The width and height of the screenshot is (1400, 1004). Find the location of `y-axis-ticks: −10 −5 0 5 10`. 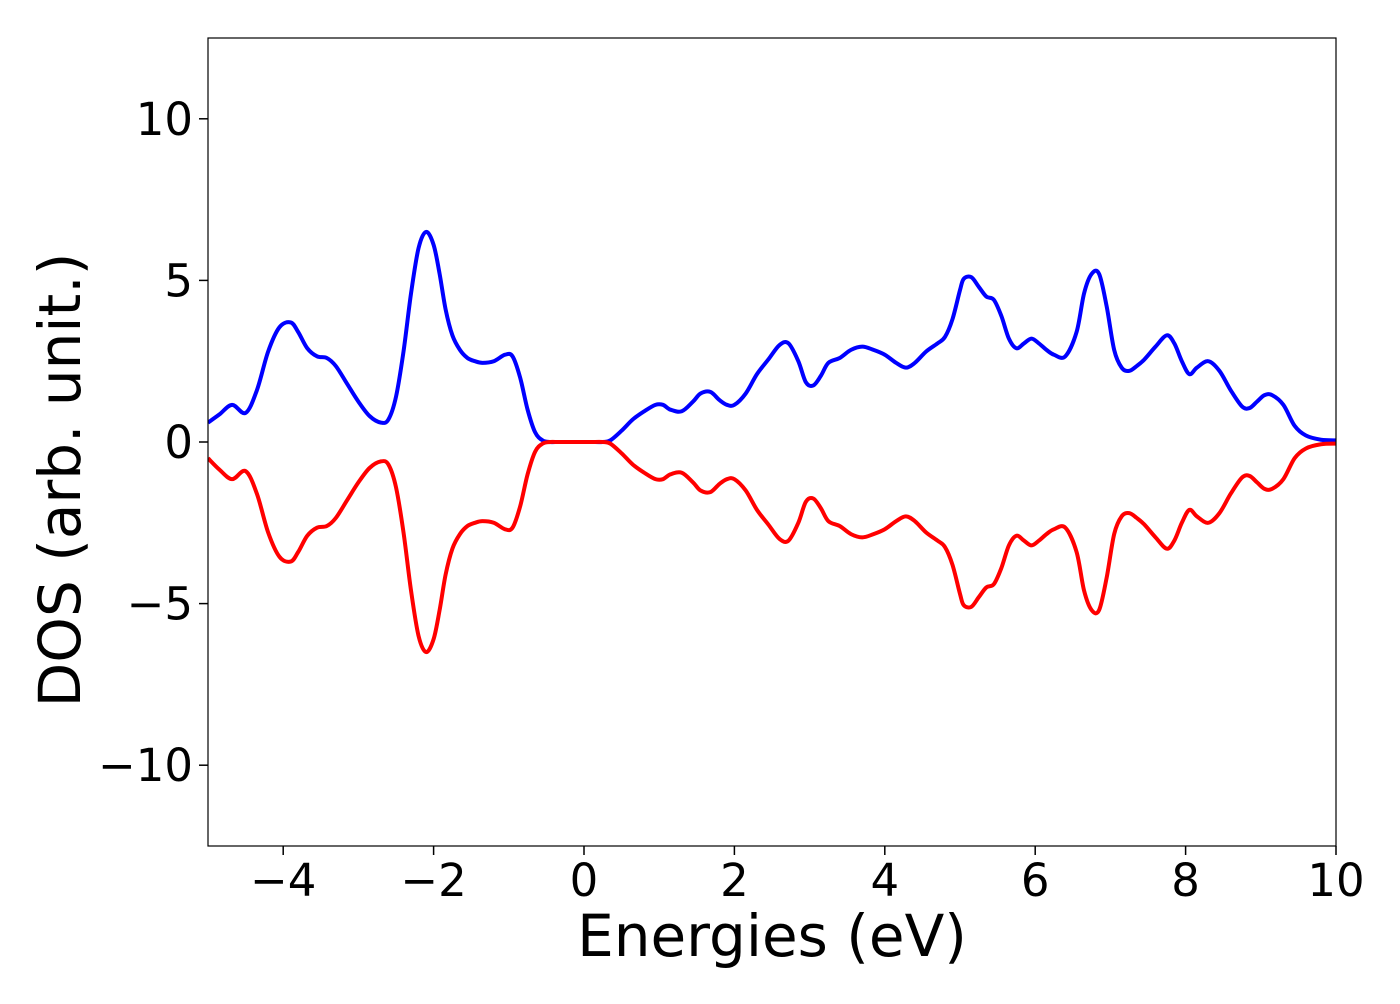

y-axis-ticks: −10 −5 0 5 10 is located at coordinates (153, 442).